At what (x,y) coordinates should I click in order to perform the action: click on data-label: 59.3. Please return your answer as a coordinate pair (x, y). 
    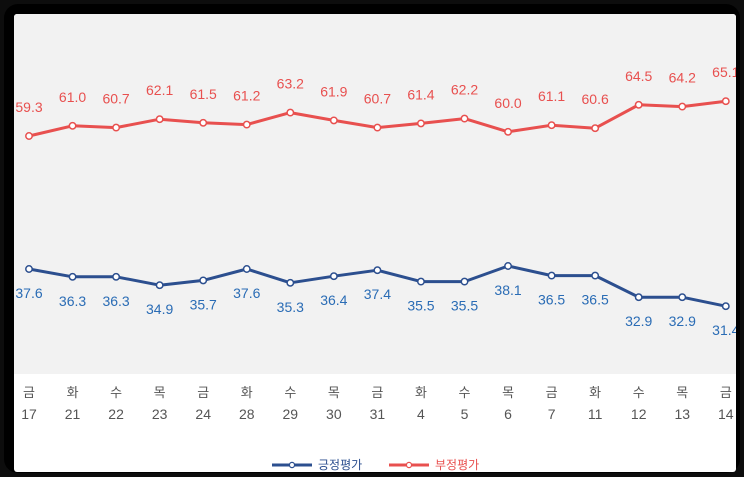
    Looking at the image, I should click on (28, 107).